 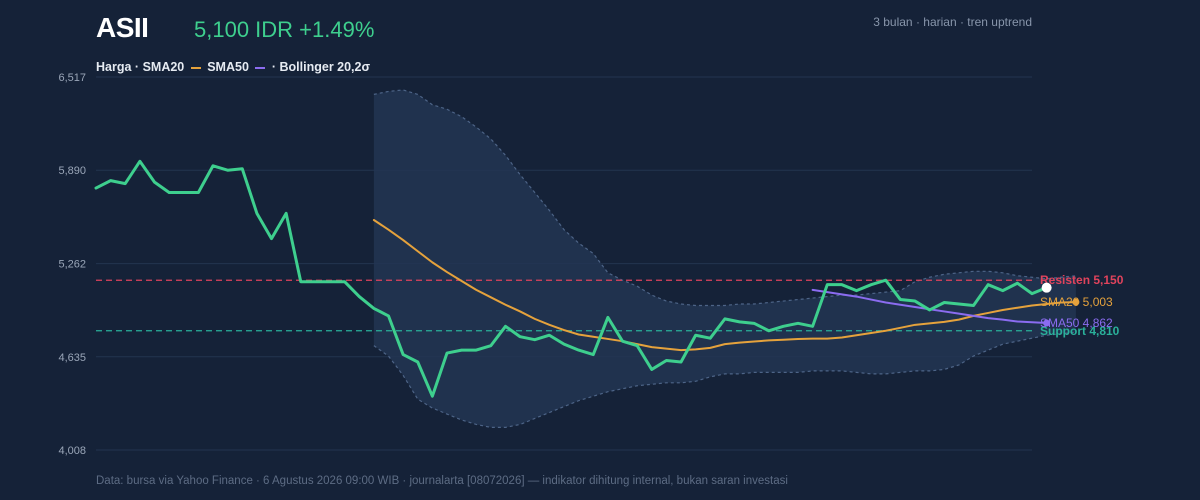 What do you see at coordinates (1080, 331) in the screenshot?
I see `level-label-support: Support 4,810` at bounding box center [1080, 331].